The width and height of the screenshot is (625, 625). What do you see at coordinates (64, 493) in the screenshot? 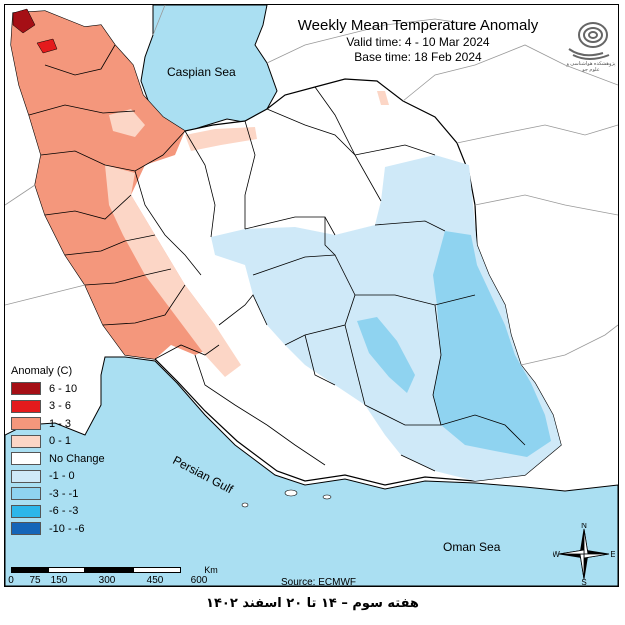
I see `legend-label: -3 - -1` at bounding box center [64, 493].